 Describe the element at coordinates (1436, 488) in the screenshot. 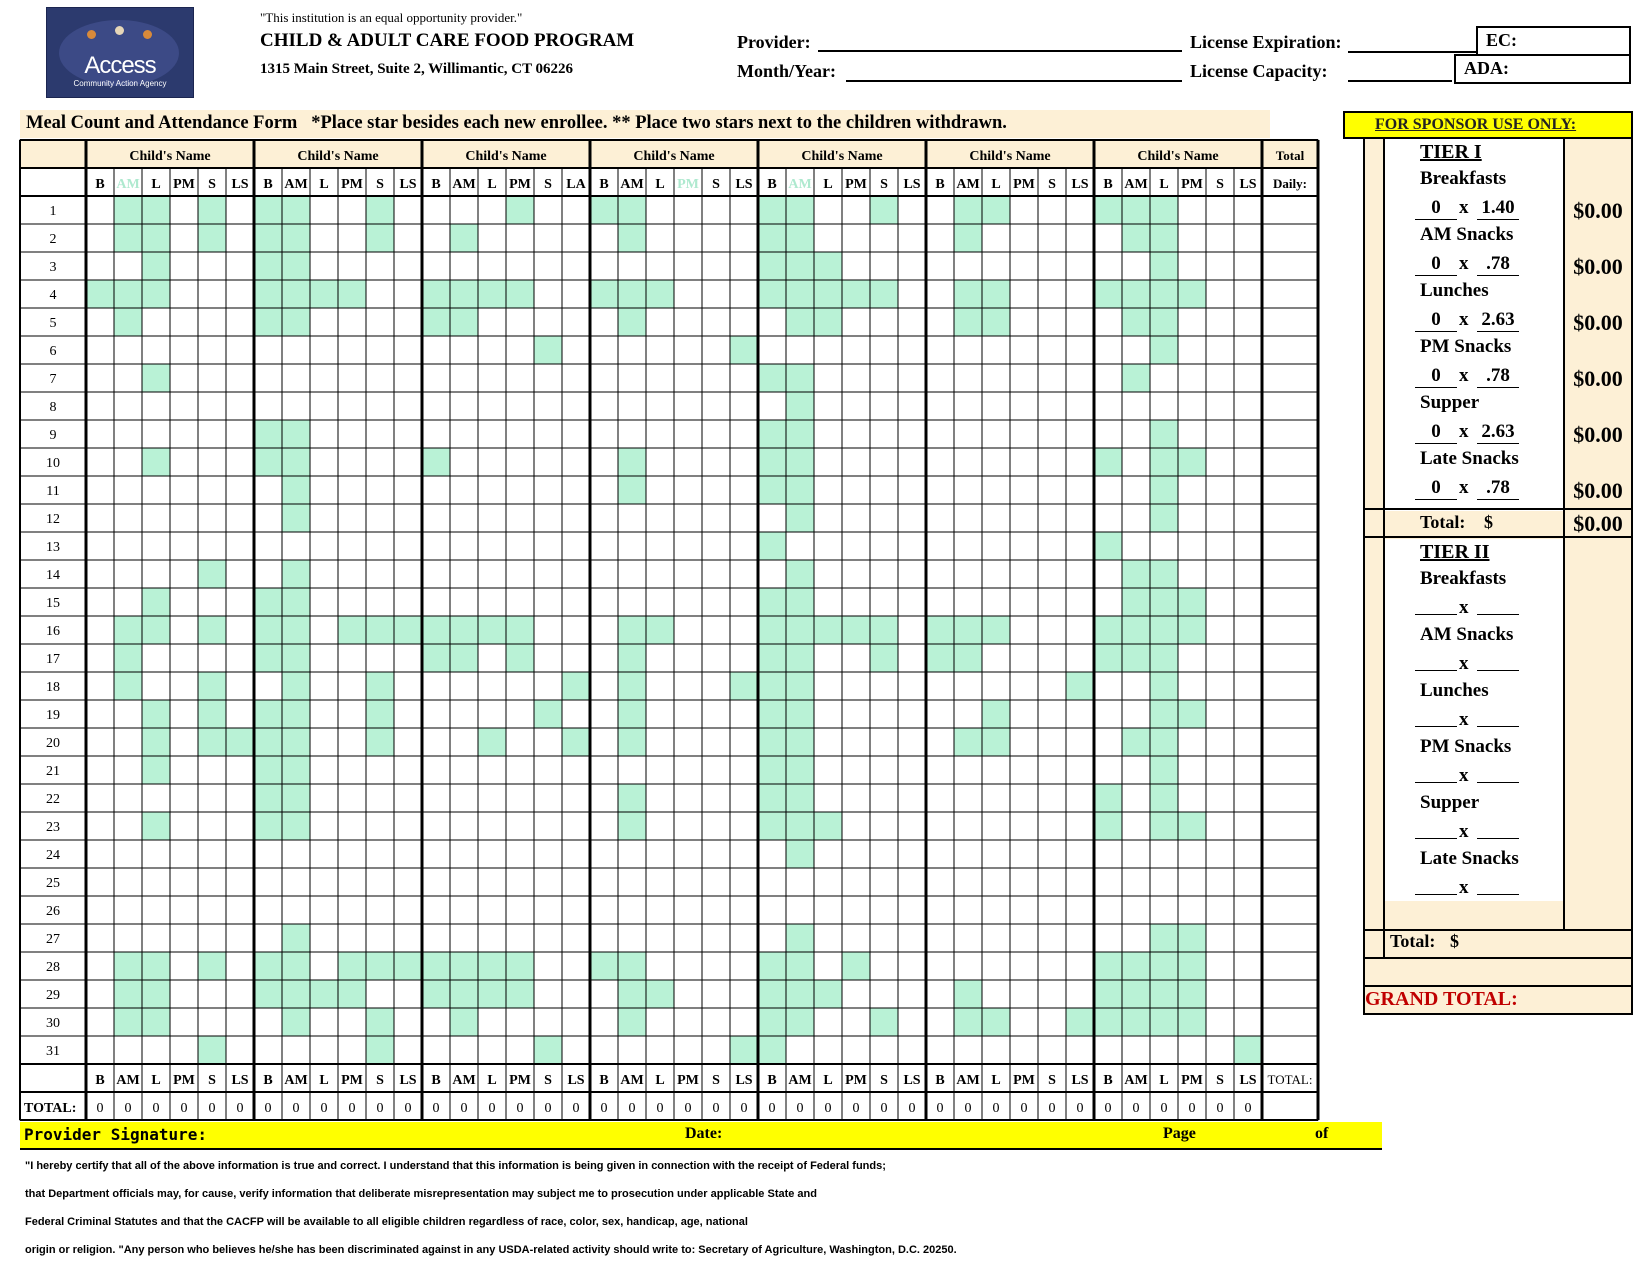

I see `tier1-meal-count: 0` at that location.